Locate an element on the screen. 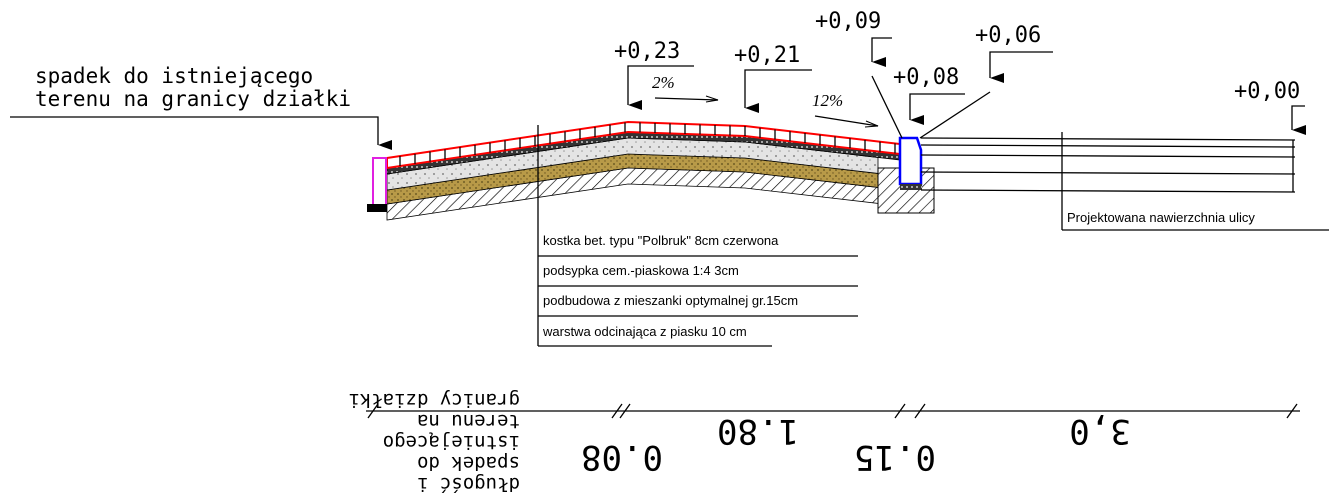 The width and height of the screenshot is (1329, 499). dimension-note: istniejącego is located at coordinates (451, 442).